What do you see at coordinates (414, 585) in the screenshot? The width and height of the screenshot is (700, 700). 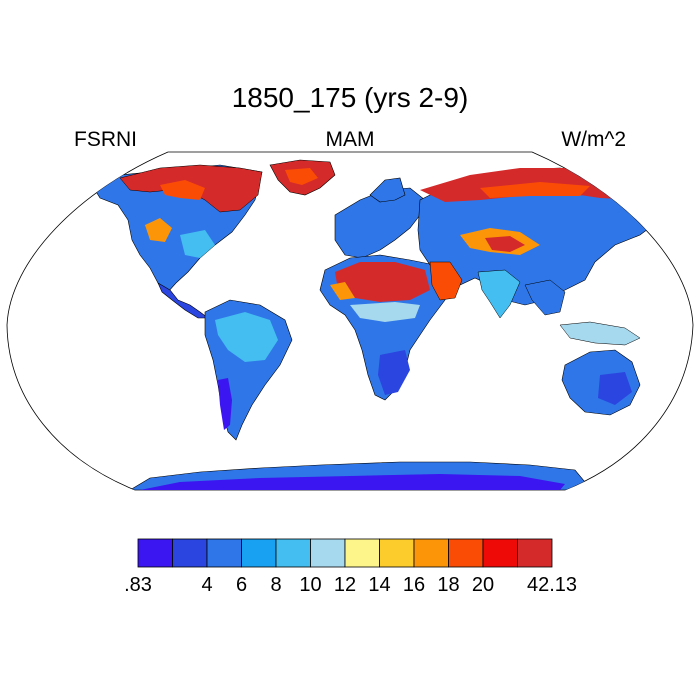 I see `colorbar-tick-label: 16` at bounding box center [414, 585].